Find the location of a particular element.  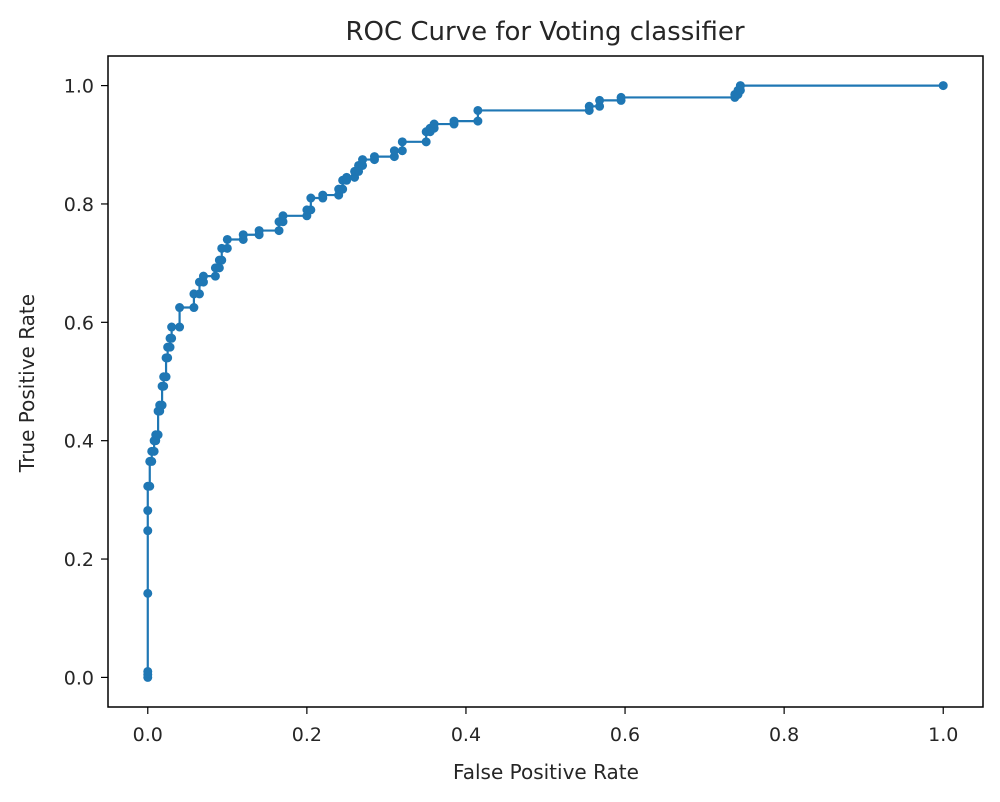

x-axis-label: False Positive Rate is located at coordinates (546, 772).